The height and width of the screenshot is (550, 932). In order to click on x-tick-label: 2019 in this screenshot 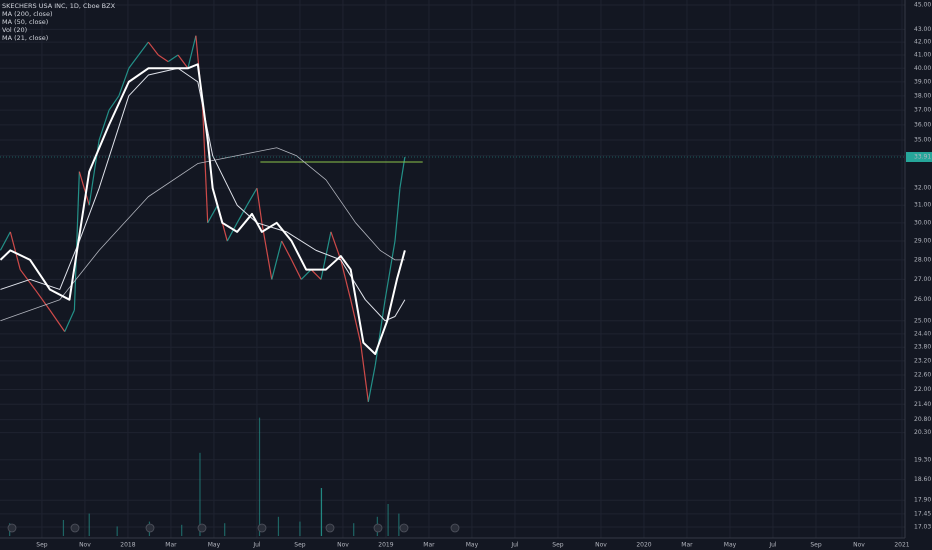, I will do `click(385, 545)`.